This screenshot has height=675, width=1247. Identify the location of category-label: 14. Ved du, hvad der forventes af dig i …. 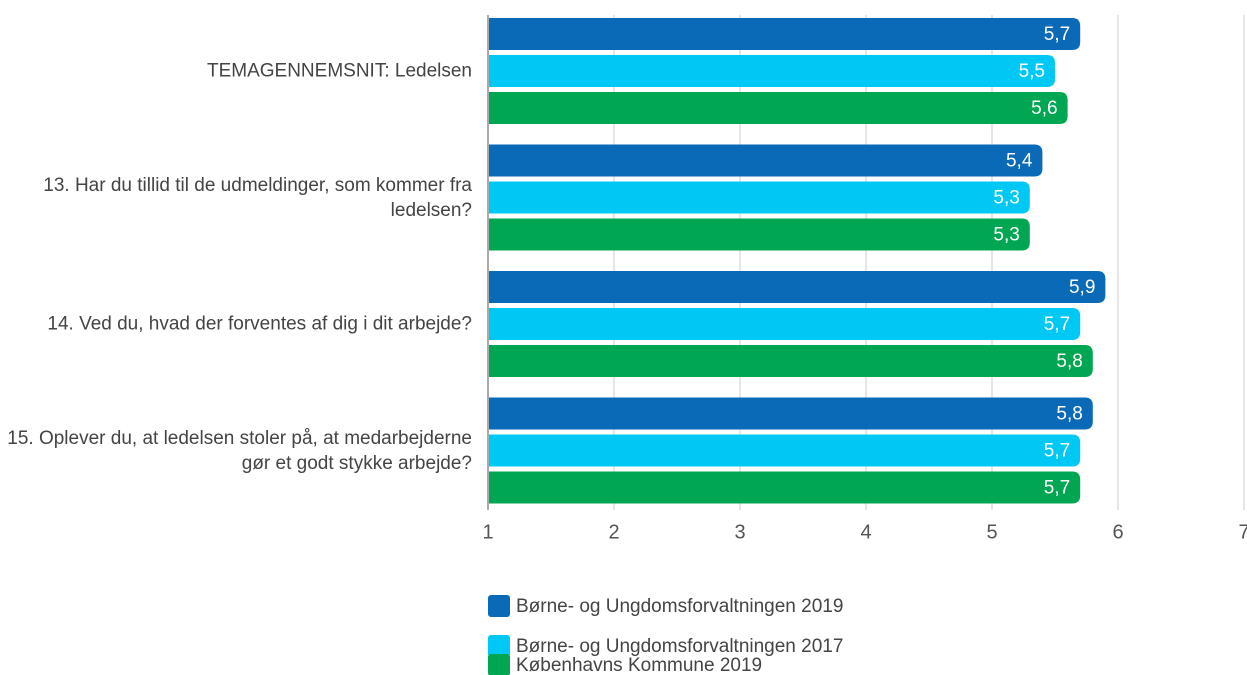
(259, 324).